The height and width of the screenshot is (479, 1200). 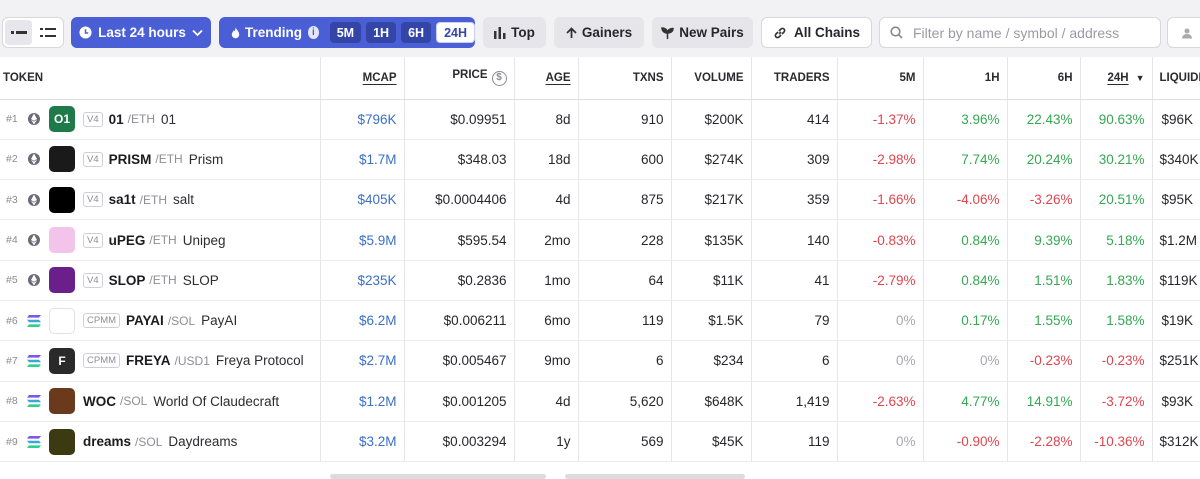 I want to click on view-toggle-group, so click(x=33, y=32).